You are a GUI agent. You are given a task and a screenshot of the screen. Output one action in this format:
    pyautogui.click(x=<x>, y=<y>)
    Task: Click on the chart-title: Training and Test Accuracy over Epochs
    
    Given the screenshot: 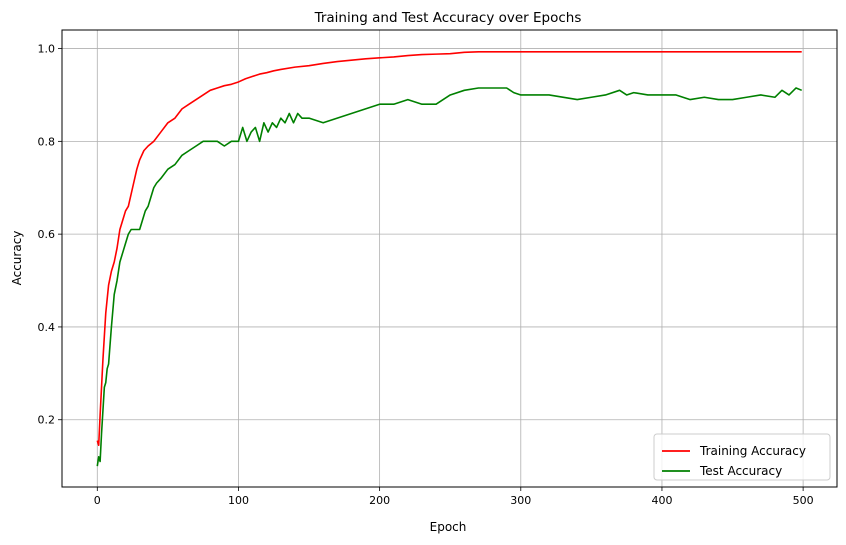 What is the action you would take?
    pyautogui.click(x=448, y=18)
    